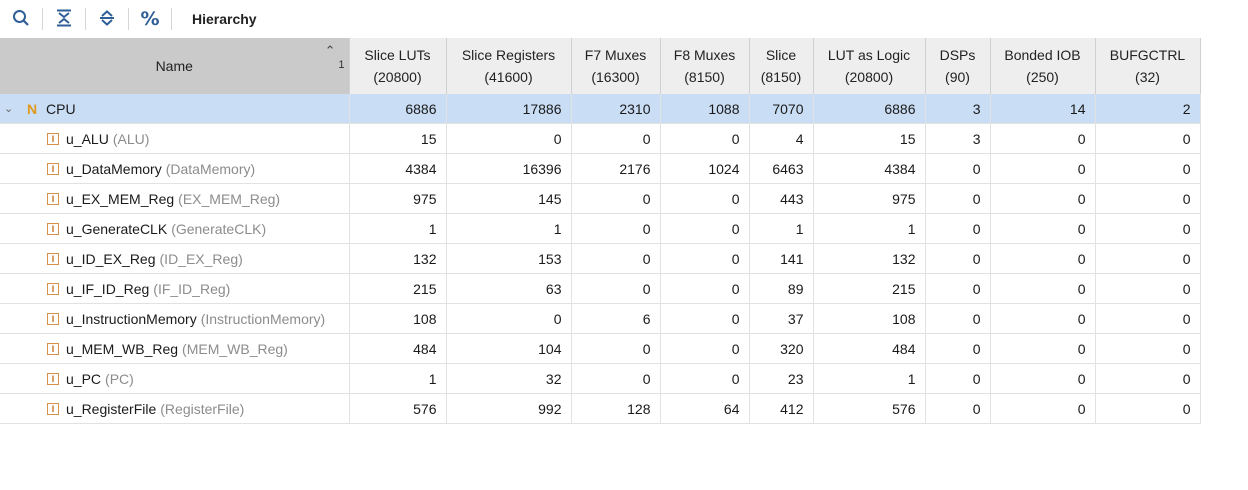 This screenshot has height=490, width=1248. What do you see at coordinates (781, 408) in the screenshot?
I see `value-cell: 412` at bounding box center [781, 408].